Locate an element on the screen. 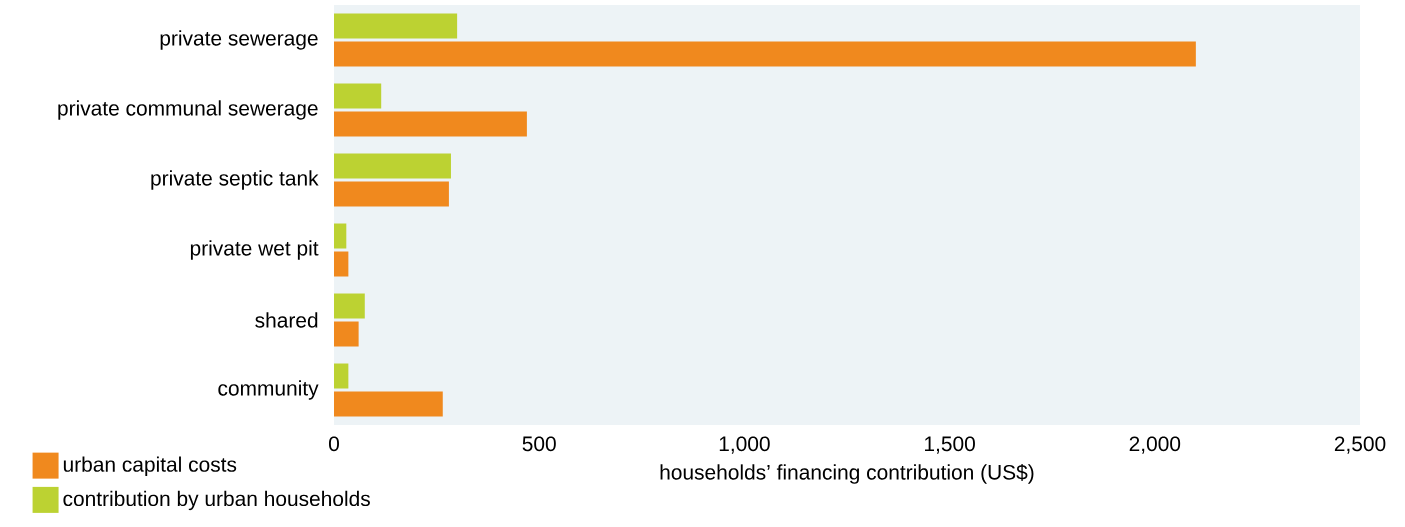  x-tick-label: 0 is located at coordinates (333, 444).